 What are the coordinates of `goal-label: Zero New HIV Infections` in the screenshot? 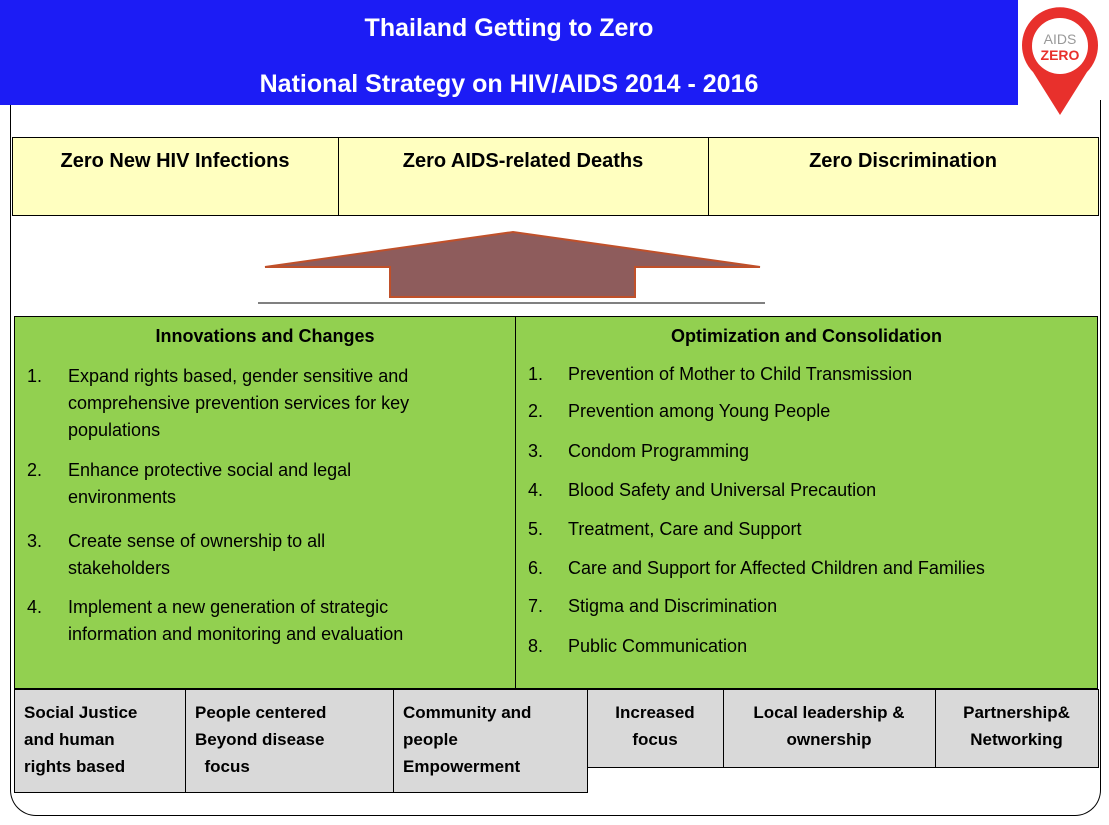 It's located at (175, 161).